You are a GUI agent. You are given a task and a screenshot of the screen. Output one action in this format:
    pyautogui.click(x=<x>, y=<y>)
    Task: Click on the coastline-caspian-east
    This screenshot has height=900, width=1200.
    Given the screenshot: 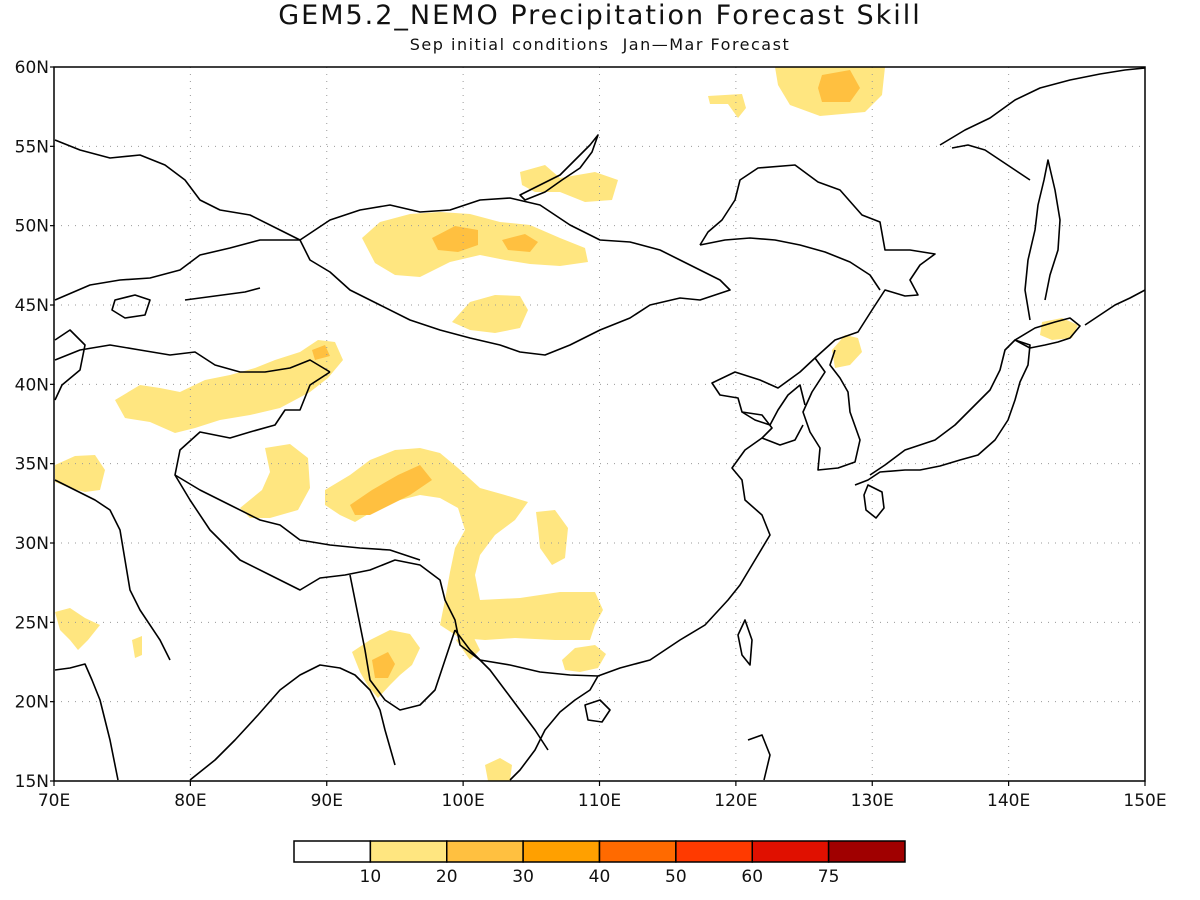 What is the action you would take?
    pyautogui.click(x=70, y=365)
    